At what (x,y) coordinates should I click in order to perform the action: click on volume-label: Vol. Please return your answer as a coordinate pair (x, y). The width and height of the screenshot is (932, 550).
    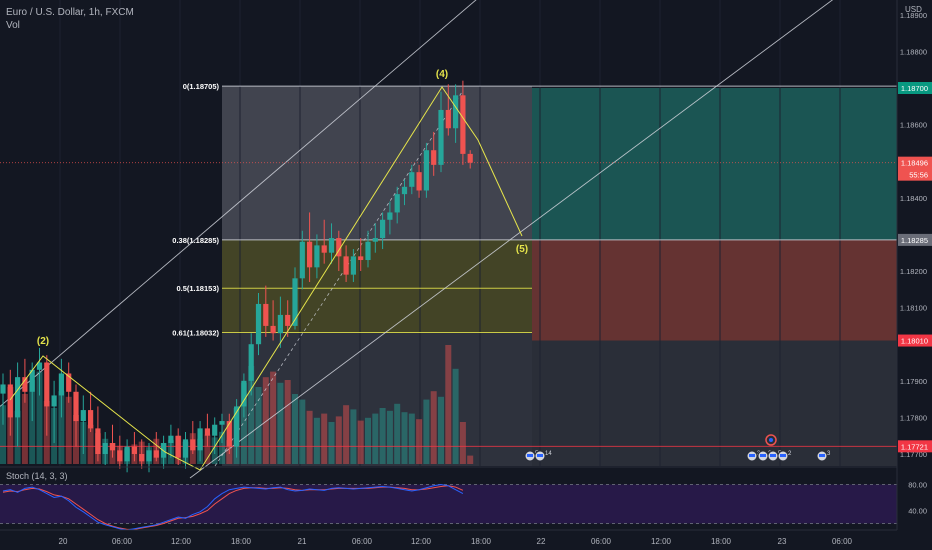
    Looking at the image, I should click on (13, 25).